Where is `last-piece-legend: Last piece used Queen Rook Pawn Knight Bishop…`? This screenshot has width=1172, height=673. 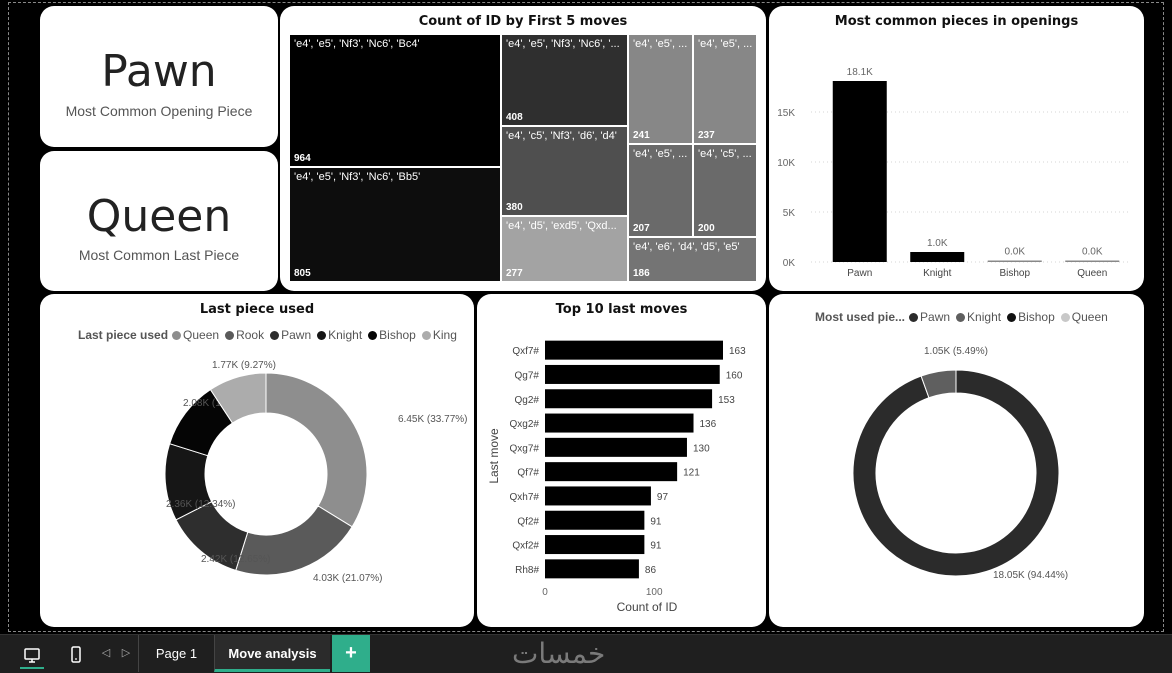 last-piece-legend: Last piece used Queen Rook Pawn Knight Bishop… is located at coordinates (270, 335).